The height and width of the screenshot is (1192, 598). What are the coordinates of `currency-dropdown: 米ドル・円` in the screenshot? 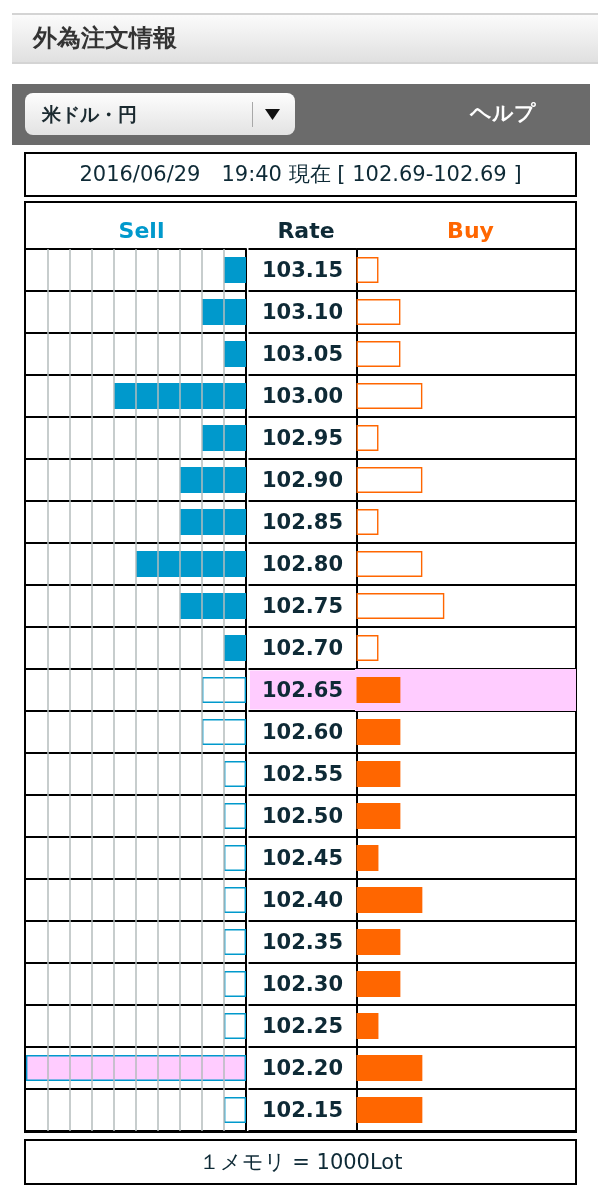 It's located at (160, 114).